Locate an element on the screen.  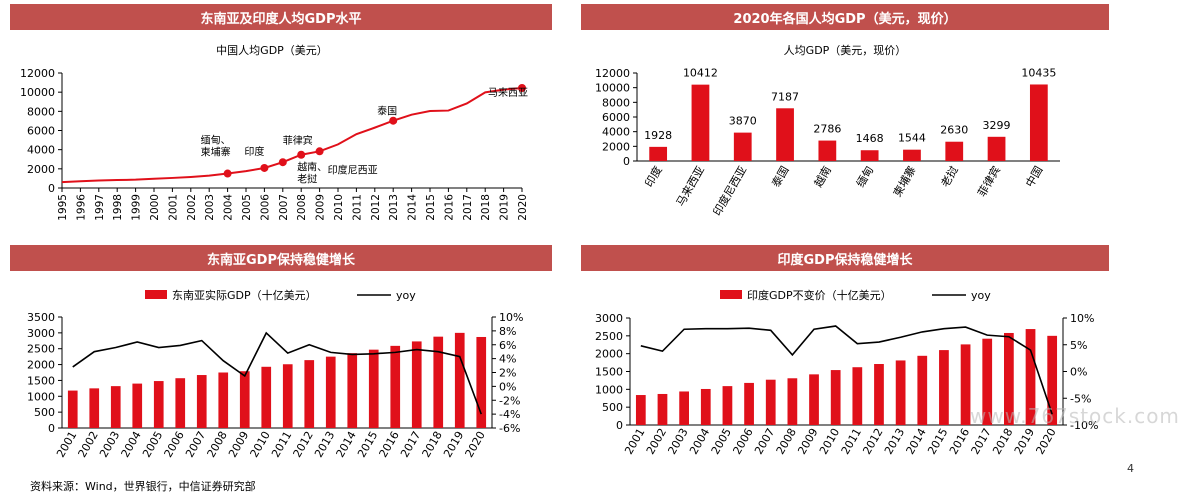
chart1-annotation-label: 马来西亚 is located at coordinates (508, 93).